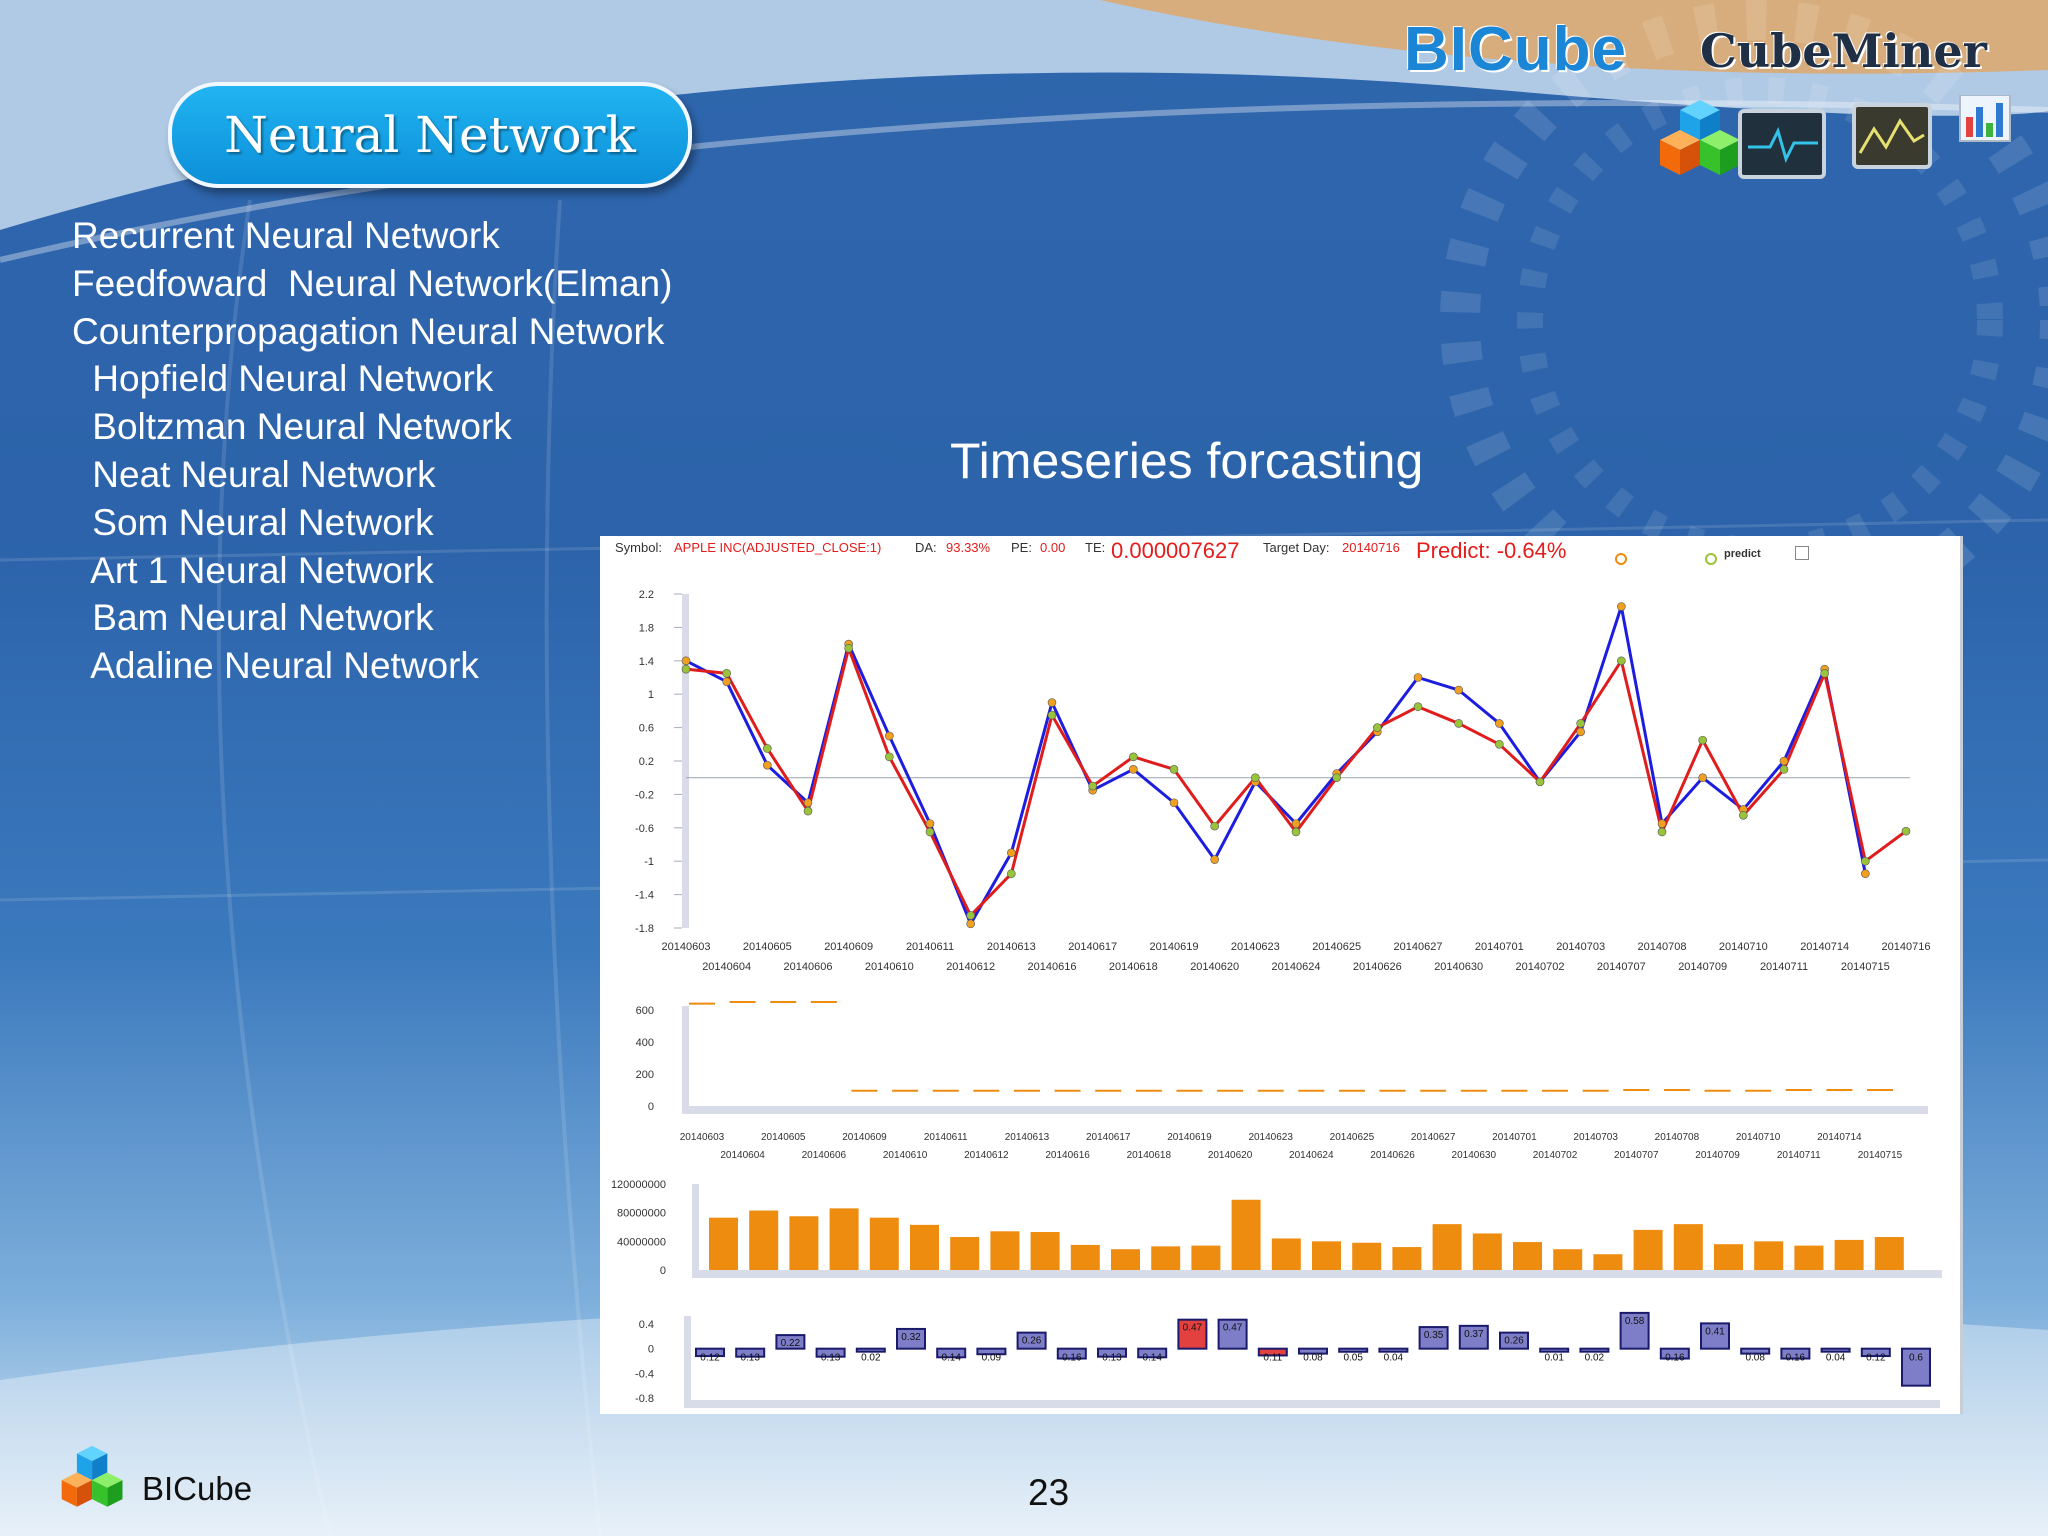 The image size is (2048, 1536). I want to click on box-value-label: 0.14, so click(1152, 1358).